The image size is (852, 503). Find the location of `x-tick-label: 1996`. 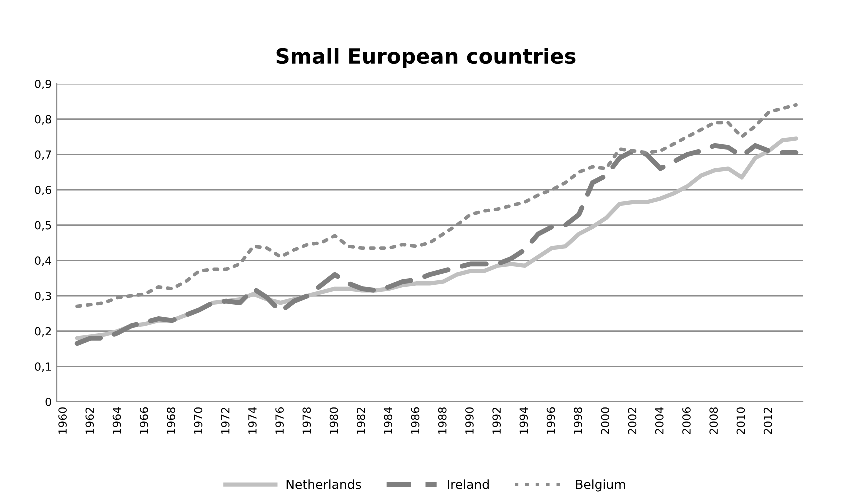

x-tick-label: 1996 is located at coordinates (551, 421).